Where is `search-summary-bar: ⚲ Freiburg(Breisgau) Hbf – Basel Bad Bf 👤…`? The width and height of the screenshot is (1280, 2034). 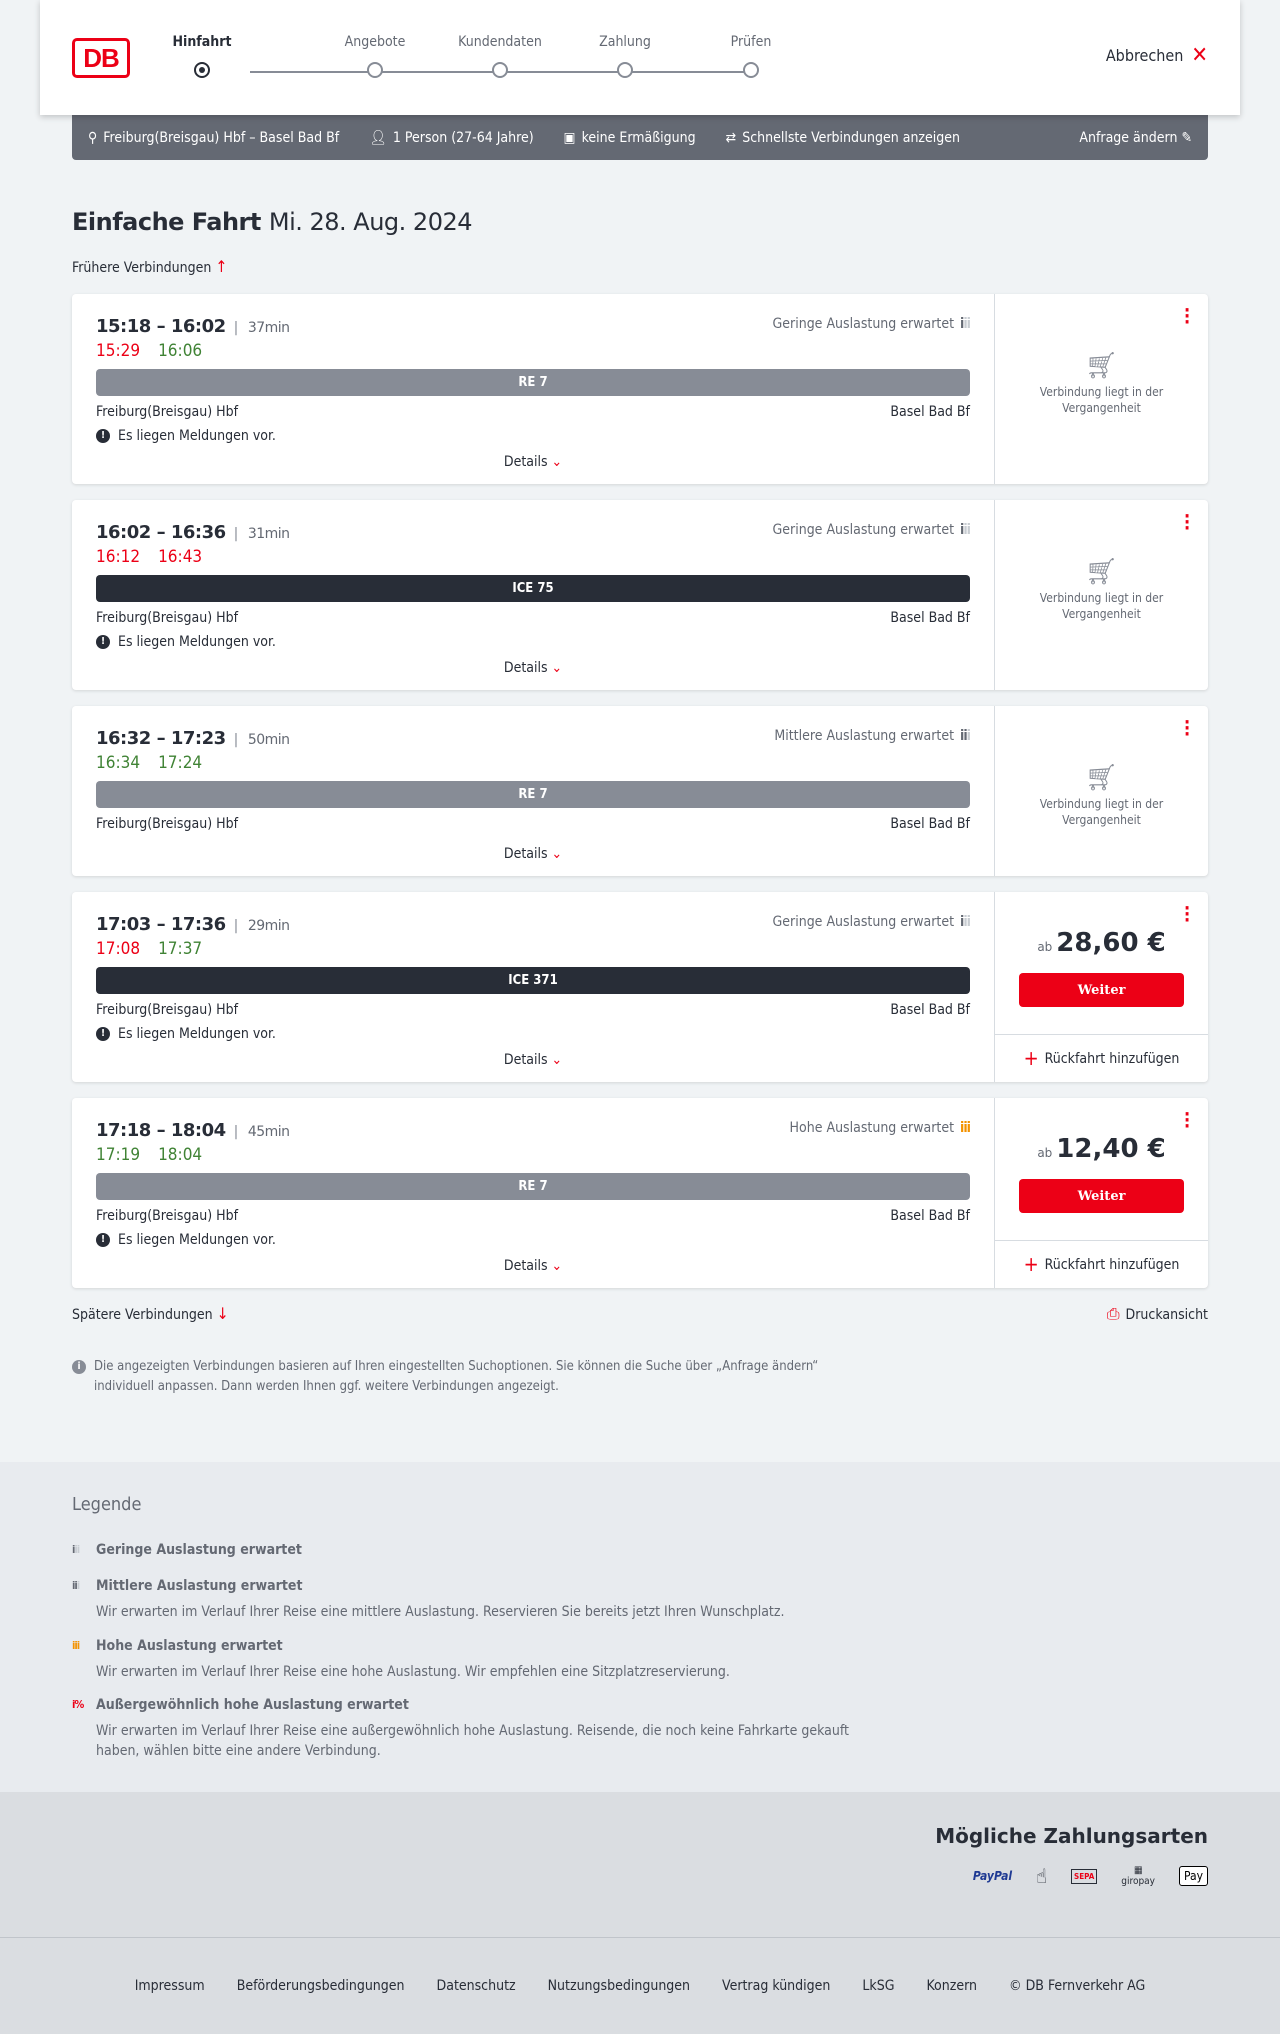 search-summary-bar: ⚲ Freiburg(Breisgau) Hbf – Basel Bad Bf 👤… is located at coordinates (640, 137).